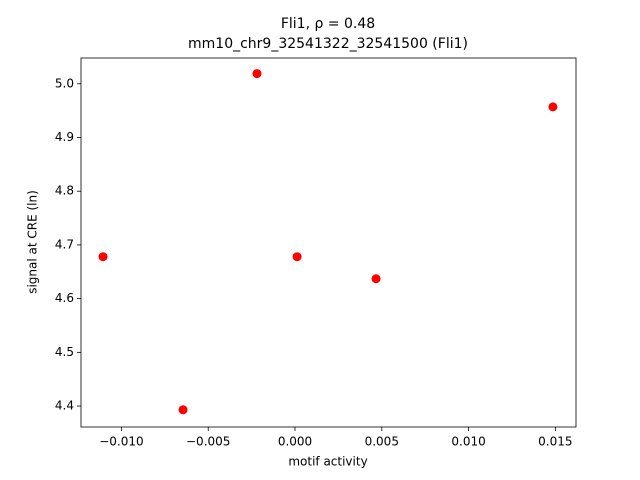  What do you see at coordinates (64, 191) in the screenshot?
I see `y-tick-label: 4.8` at bounding box center [64, 191].